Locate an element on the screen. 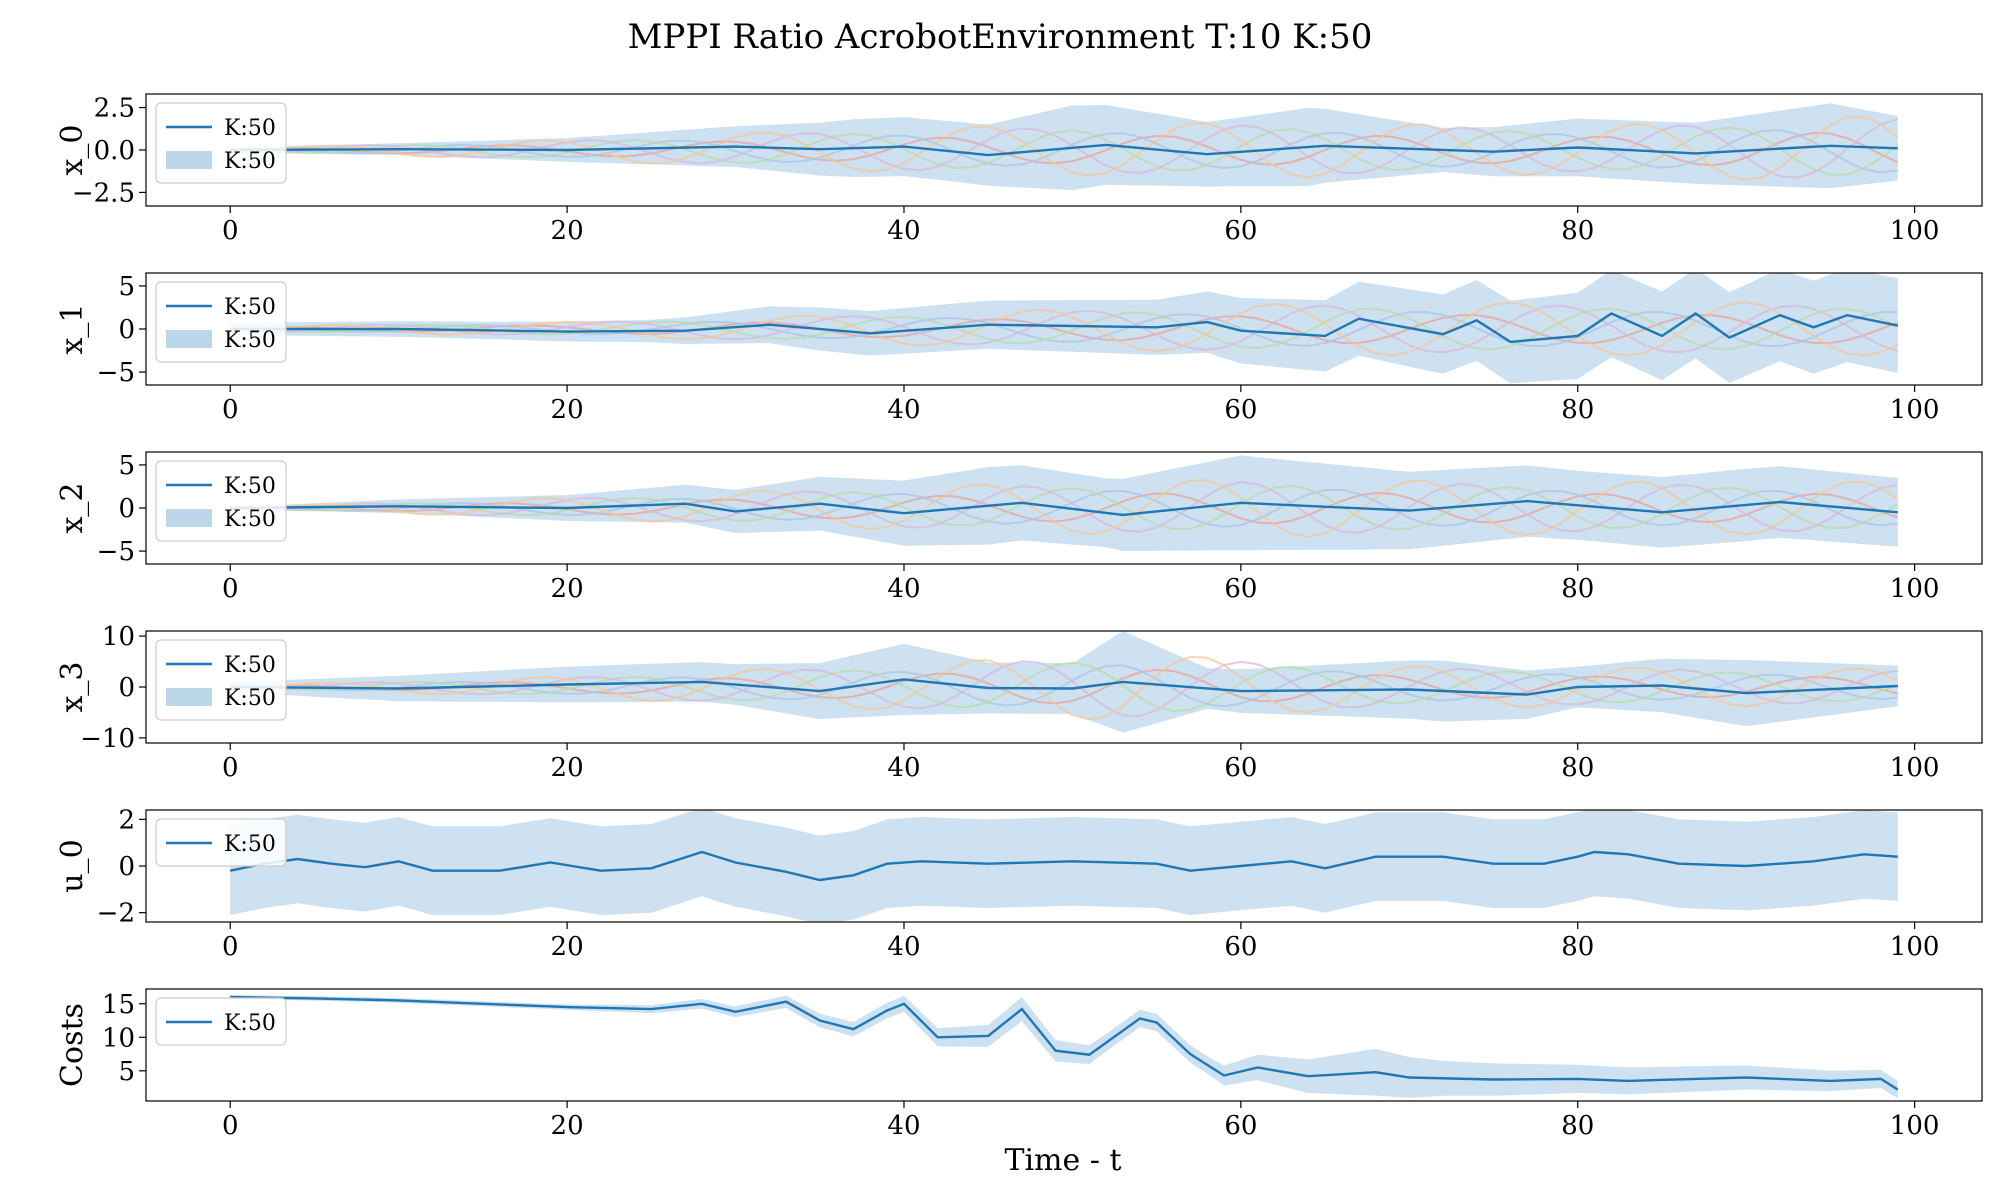 The width and height of the screenshot is (2000, 1200). subplot-x_1: 0 20 40 60 80 100 −5 0 5 x_1 K:50 K:50 is located at coordinates (1019, 348).